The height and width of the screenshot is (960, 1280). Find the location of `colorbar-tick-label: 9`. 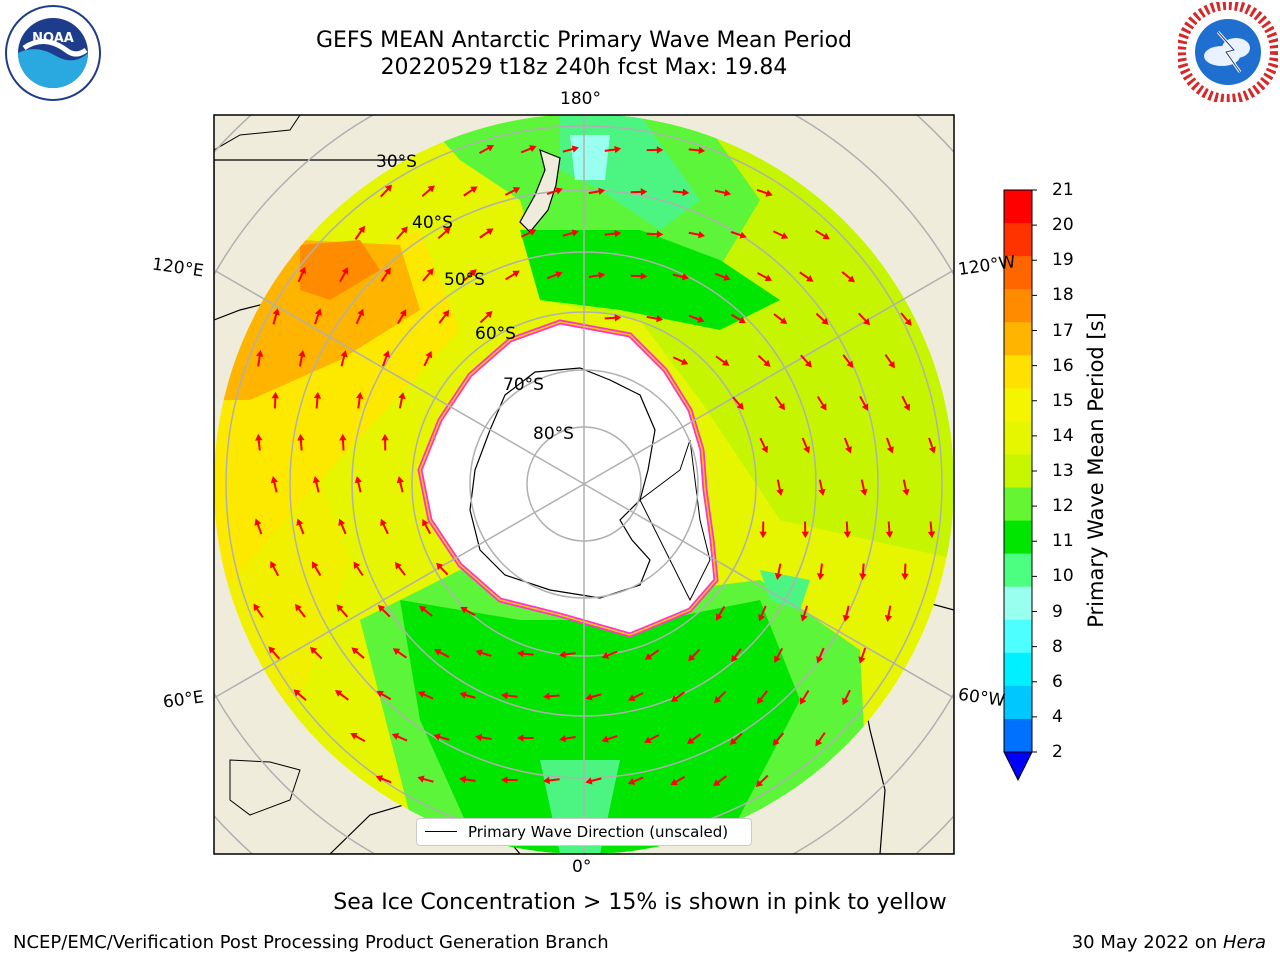

colorbar-tick-label: 9 is located at coordinates (1057, 611).